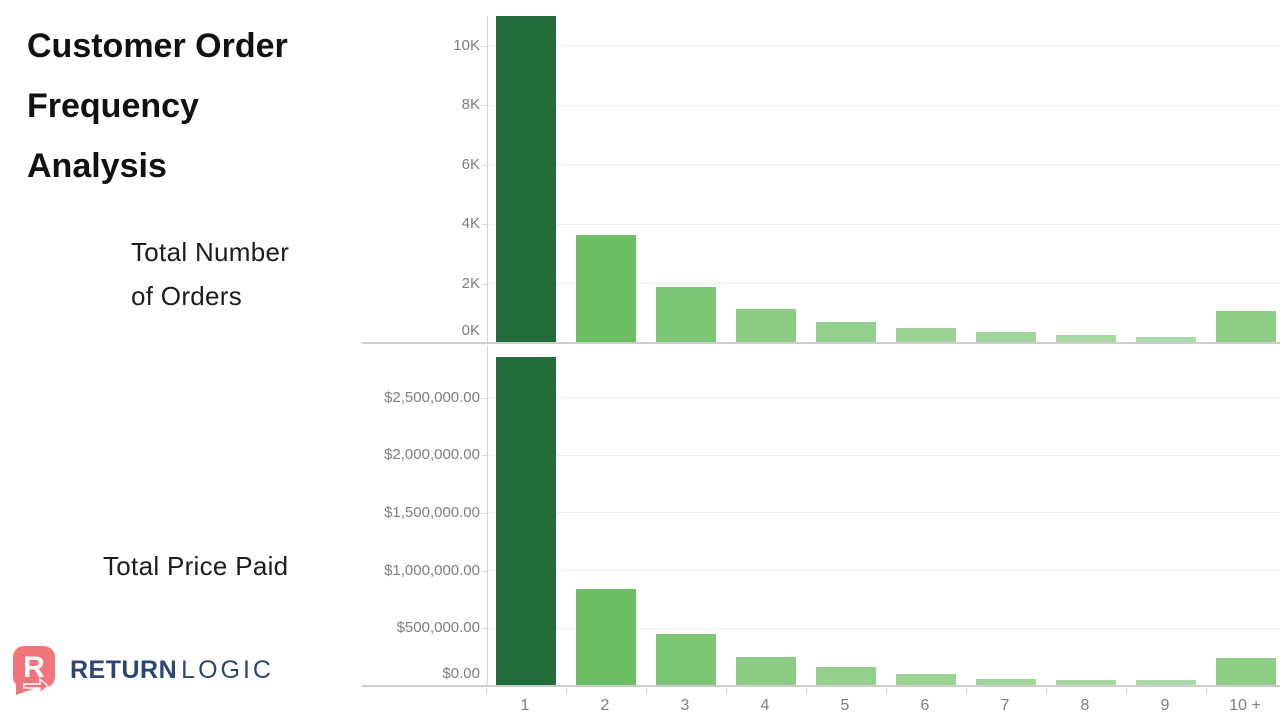  What do you see at coordinates (470, 283) in the screenshot?
I see `y-axis-label: 2K` at bounding box center [470, 283].